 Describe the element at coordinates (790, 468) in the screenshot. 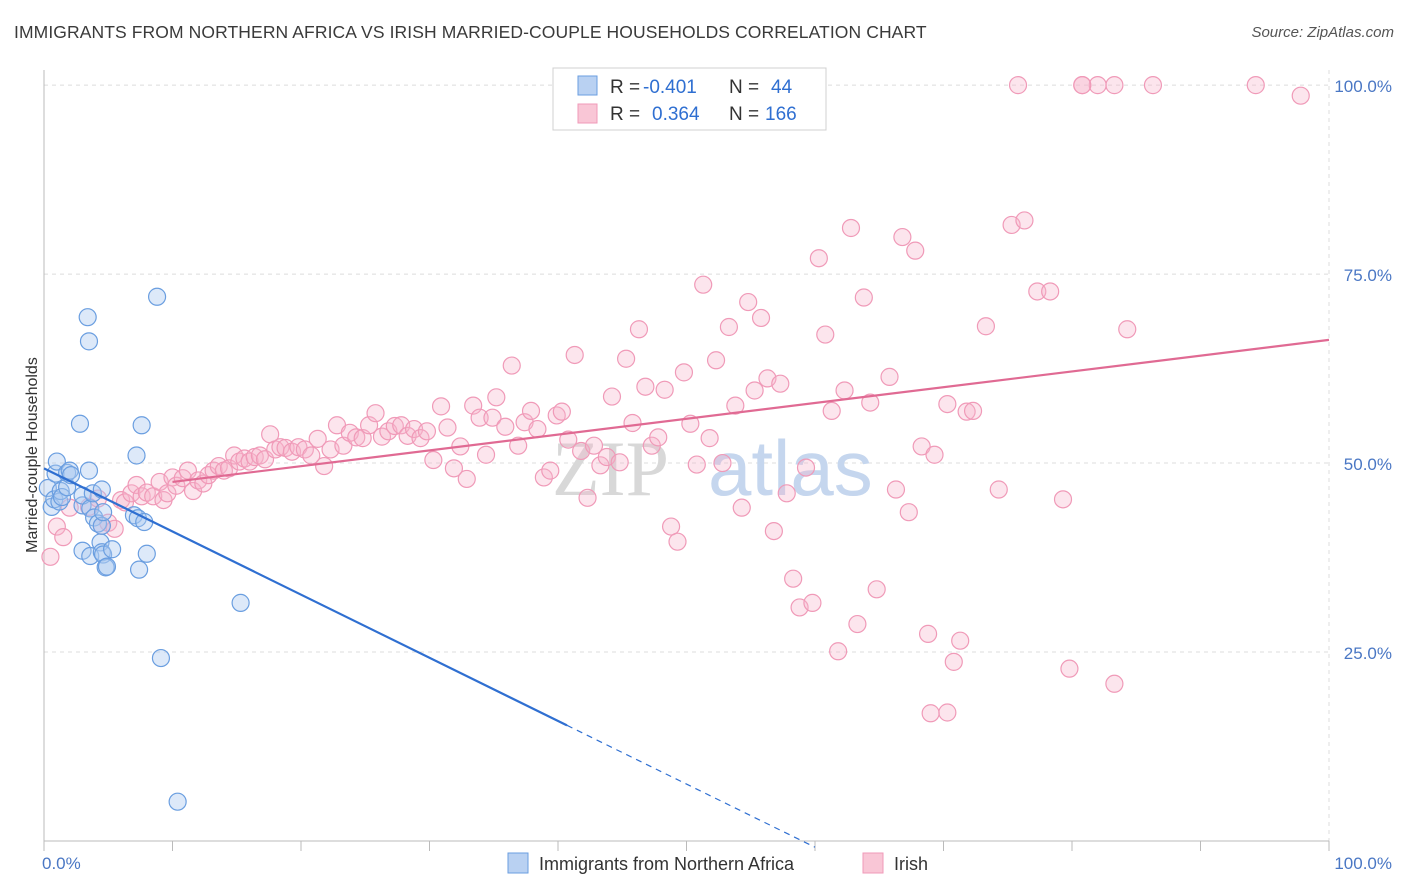

I see `watermark-atlas: atlas` at that location.